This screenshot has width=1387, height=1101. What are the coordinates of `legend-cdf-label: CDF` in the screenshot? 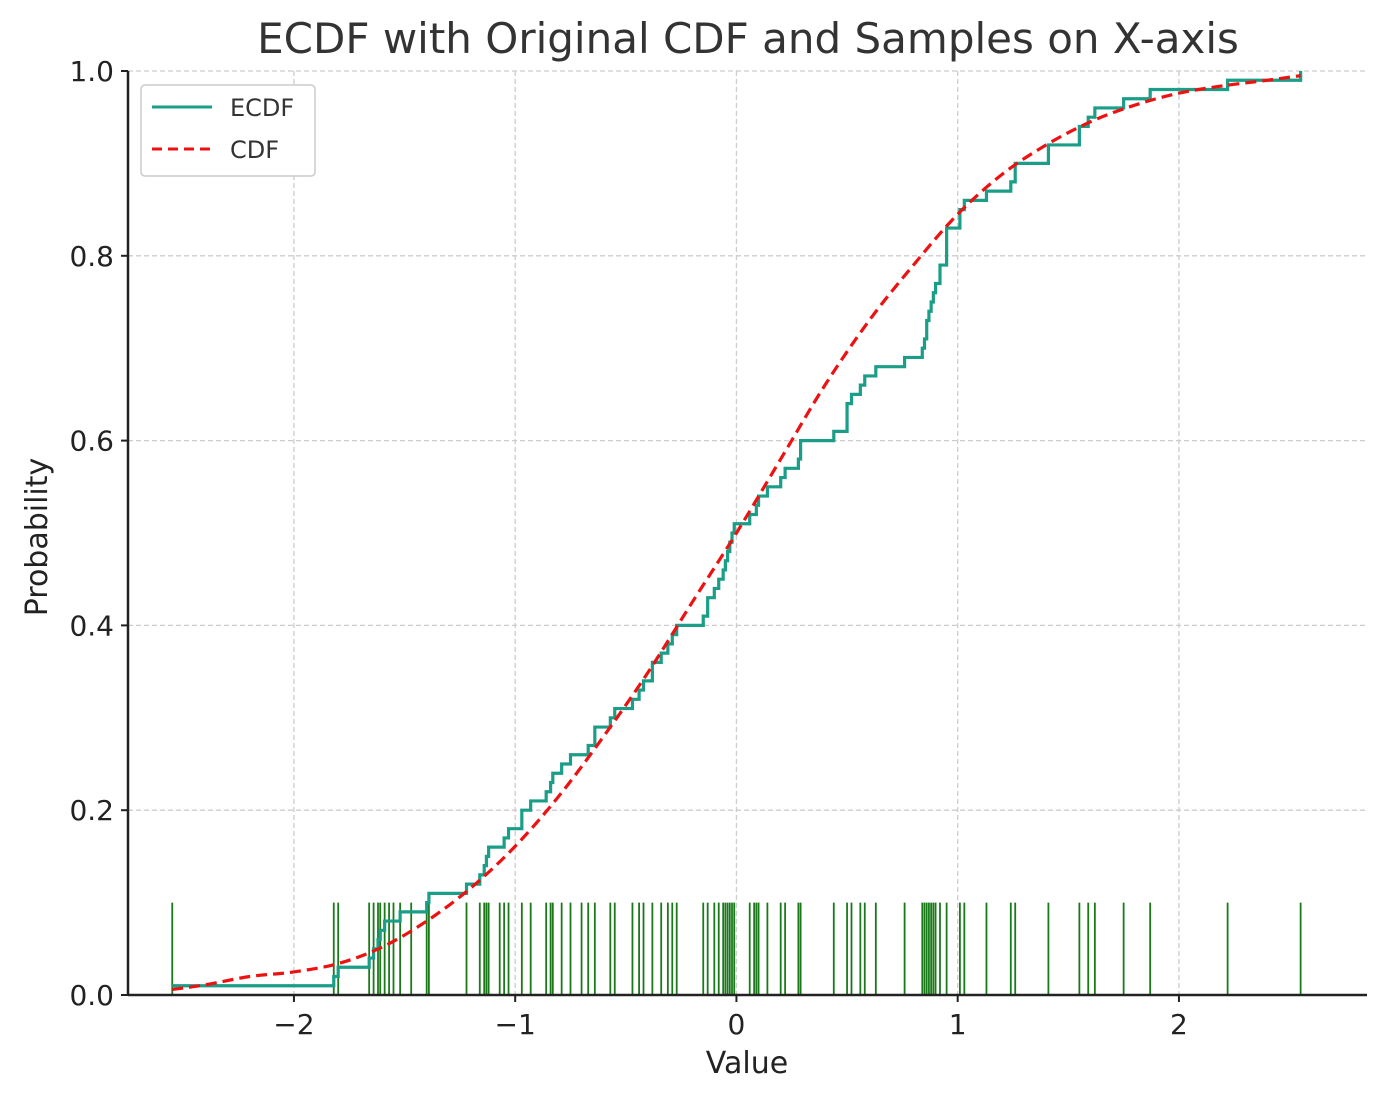 It's located at (254, 150).